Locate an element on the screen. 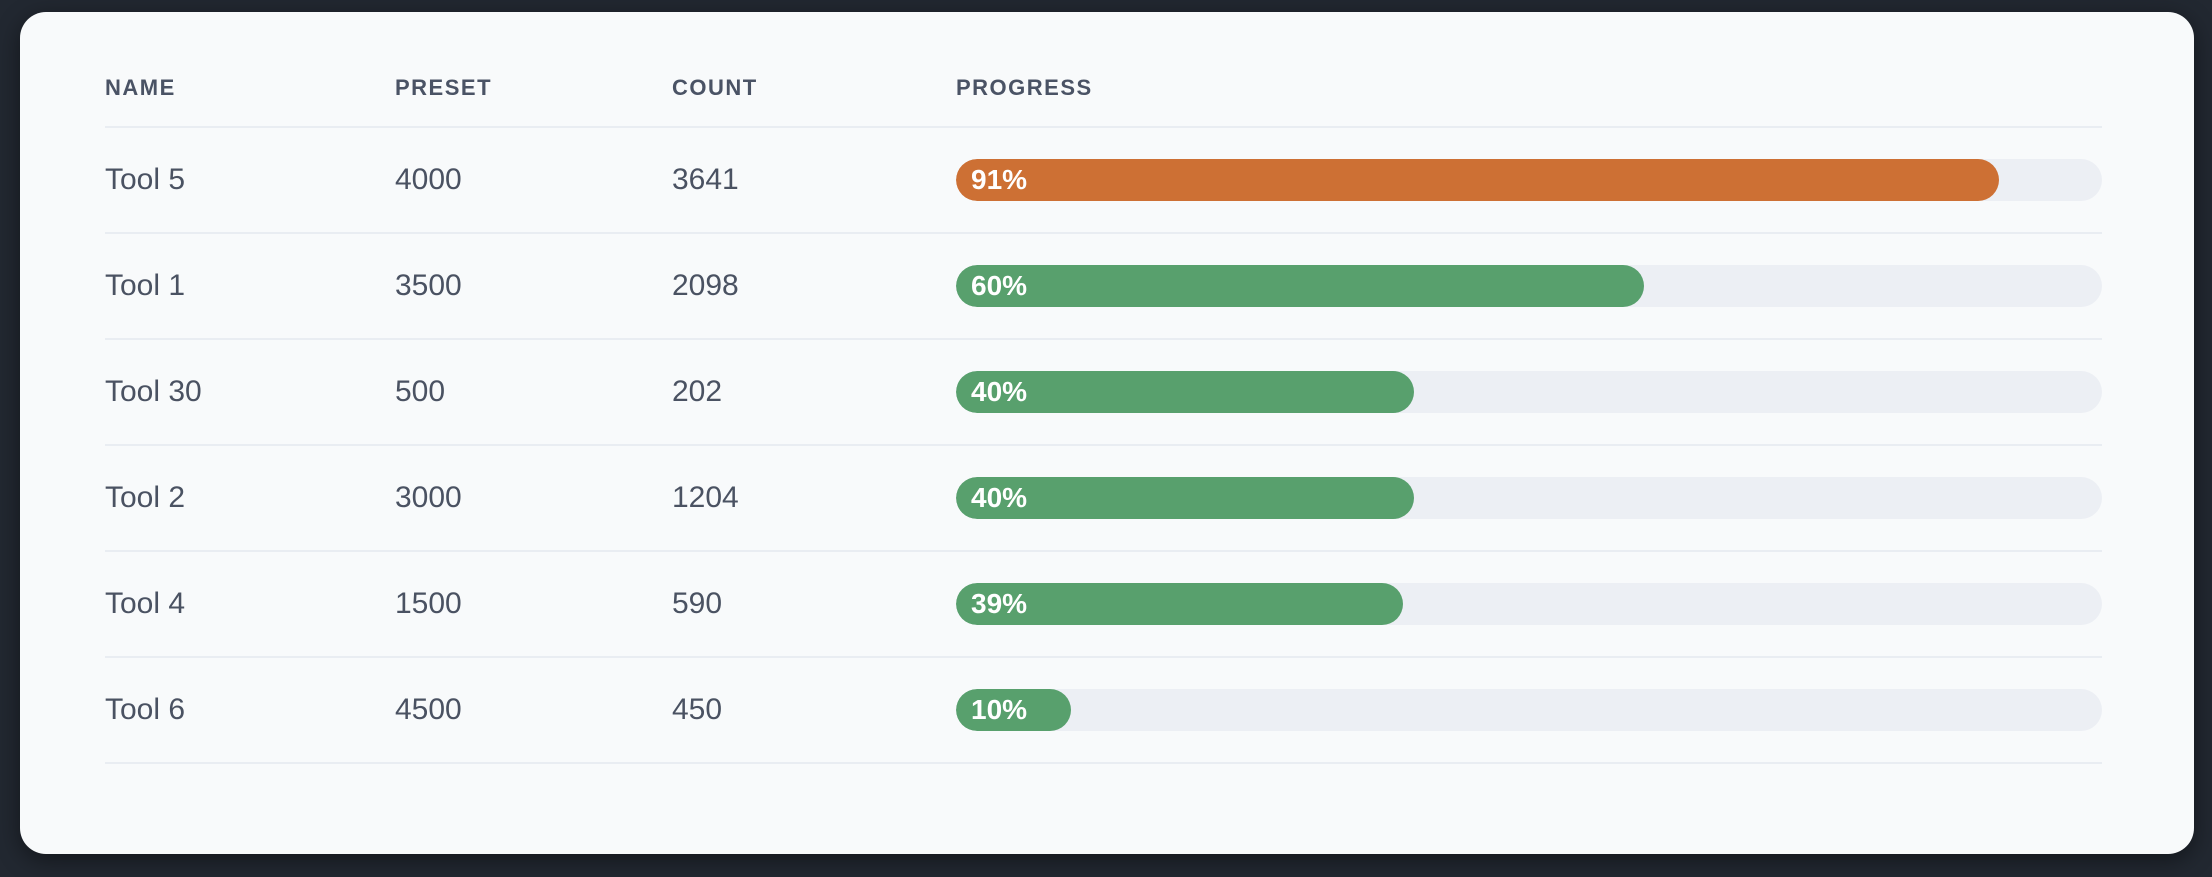  table-row: Tool 6 4500 450 10% is located at coordinates (1103, 711).